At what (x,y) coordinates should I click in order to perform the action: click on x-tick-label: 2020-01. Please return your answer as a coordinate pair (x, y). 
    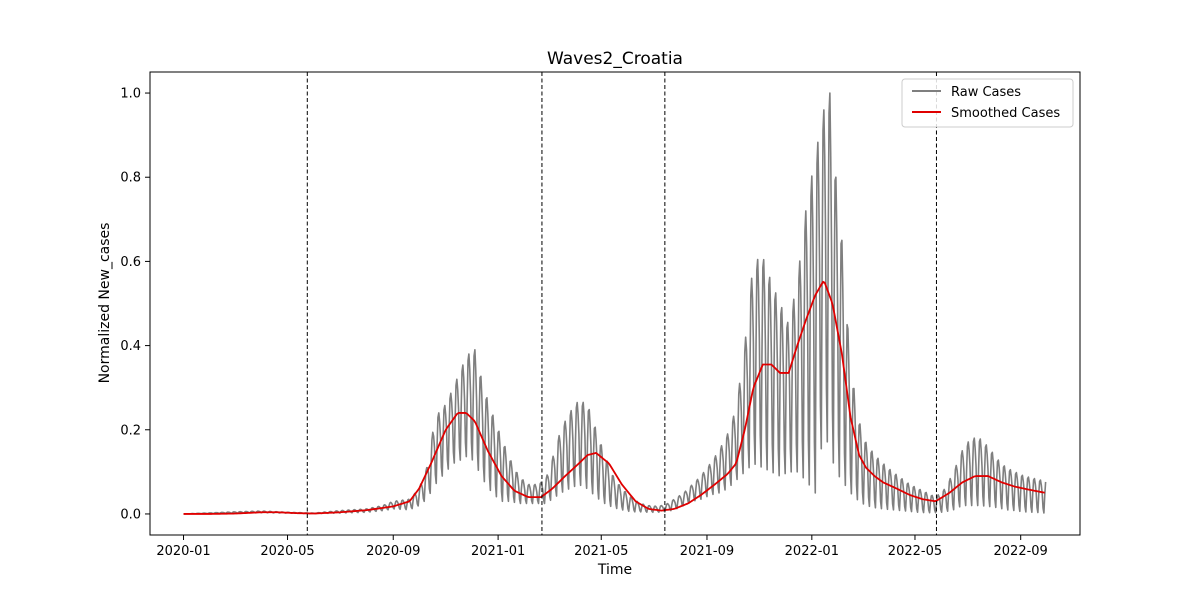
    Looking at the image, I should click on (183, 551).